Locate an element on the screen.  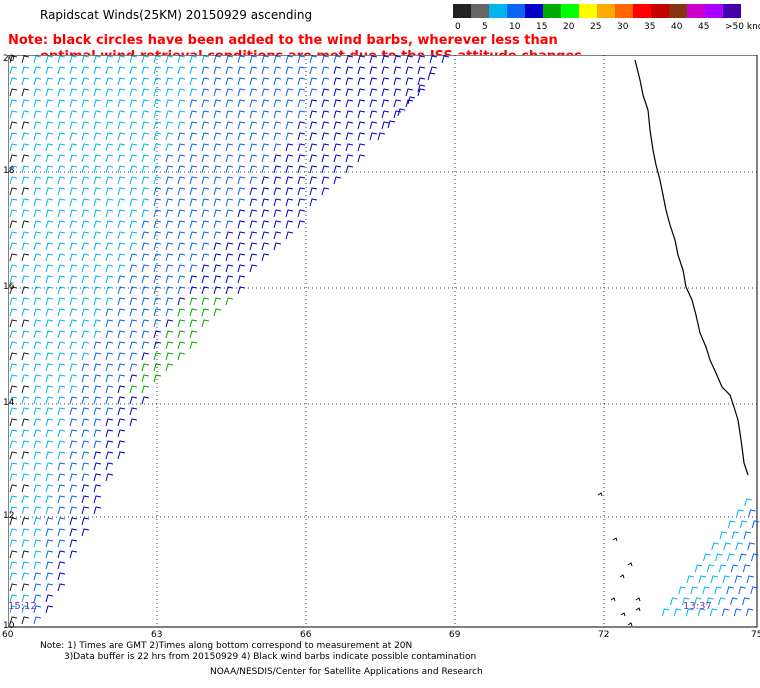
legend-swatch is located at coordinates (606, 11).